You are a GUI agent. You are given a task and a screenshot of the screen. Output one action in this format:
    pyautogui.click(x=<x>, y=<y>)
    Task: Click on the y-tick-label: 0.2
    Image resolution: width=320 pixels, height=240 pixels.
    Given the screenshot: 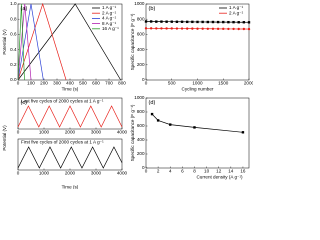 What is the action you would take?
    pyautogui.click(x=13, y=64)
    